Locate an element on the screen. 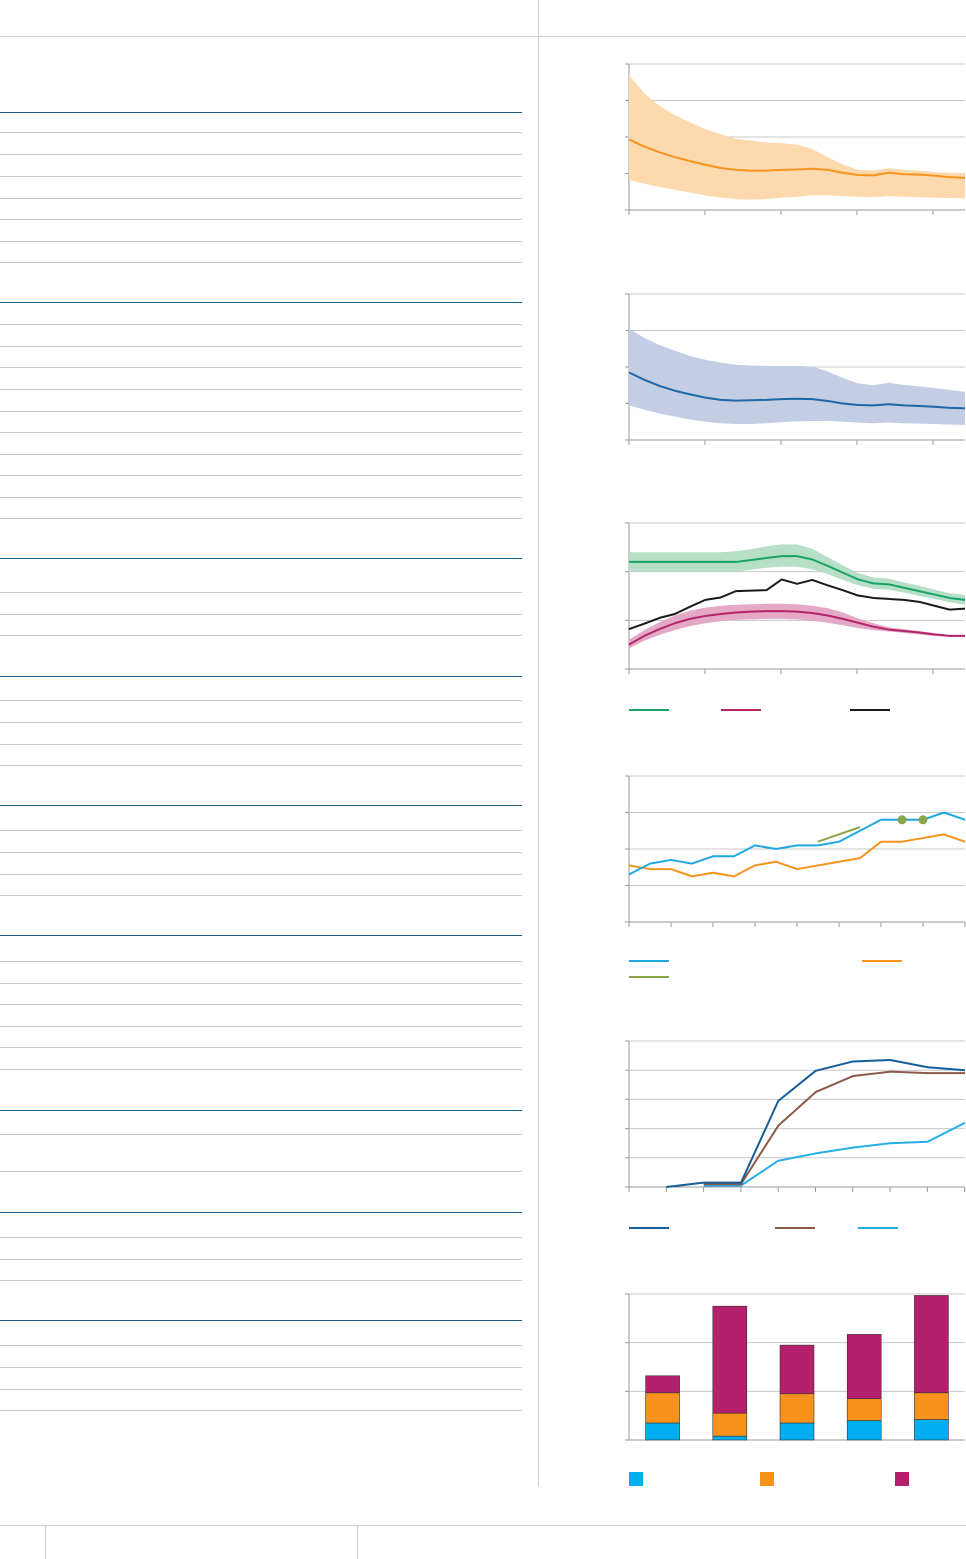  legend-swatch-sky is located at coordinates (878, 1228).